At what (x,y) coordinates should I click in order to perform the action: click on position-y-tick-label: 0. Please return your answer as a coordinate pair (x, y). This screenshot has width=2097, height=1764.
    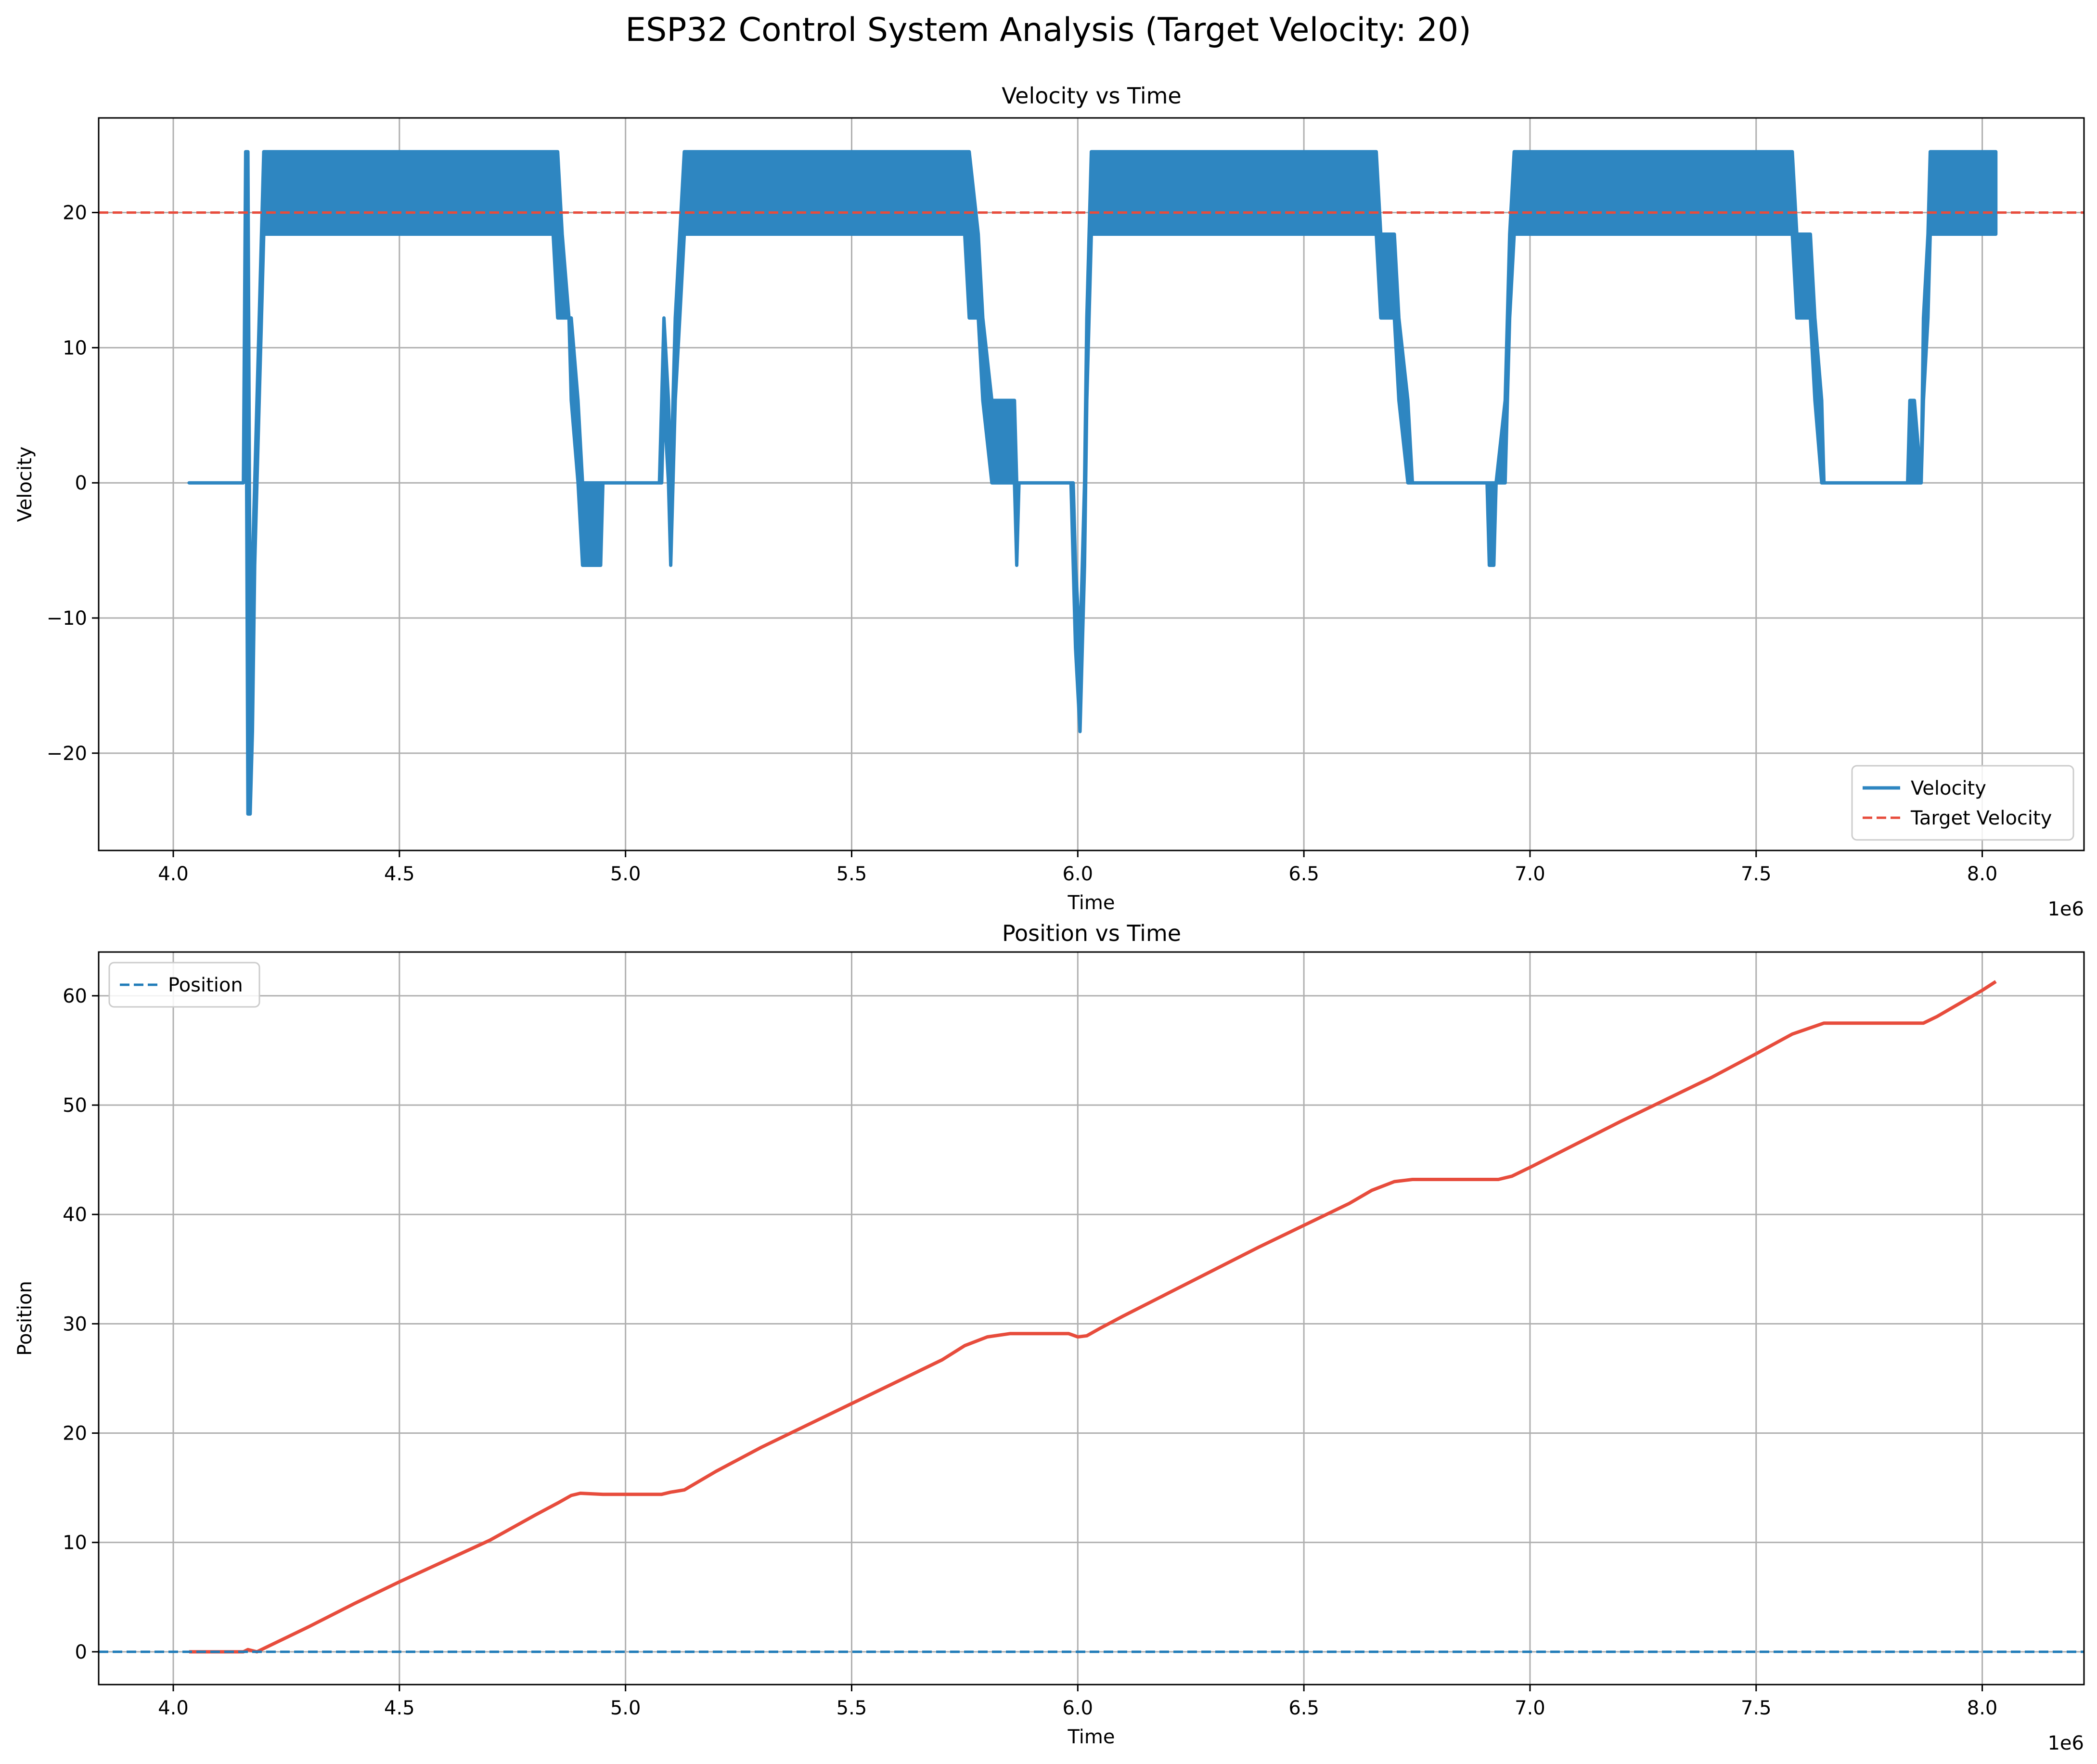
    Looking at the image, I should click on (81, 1652).